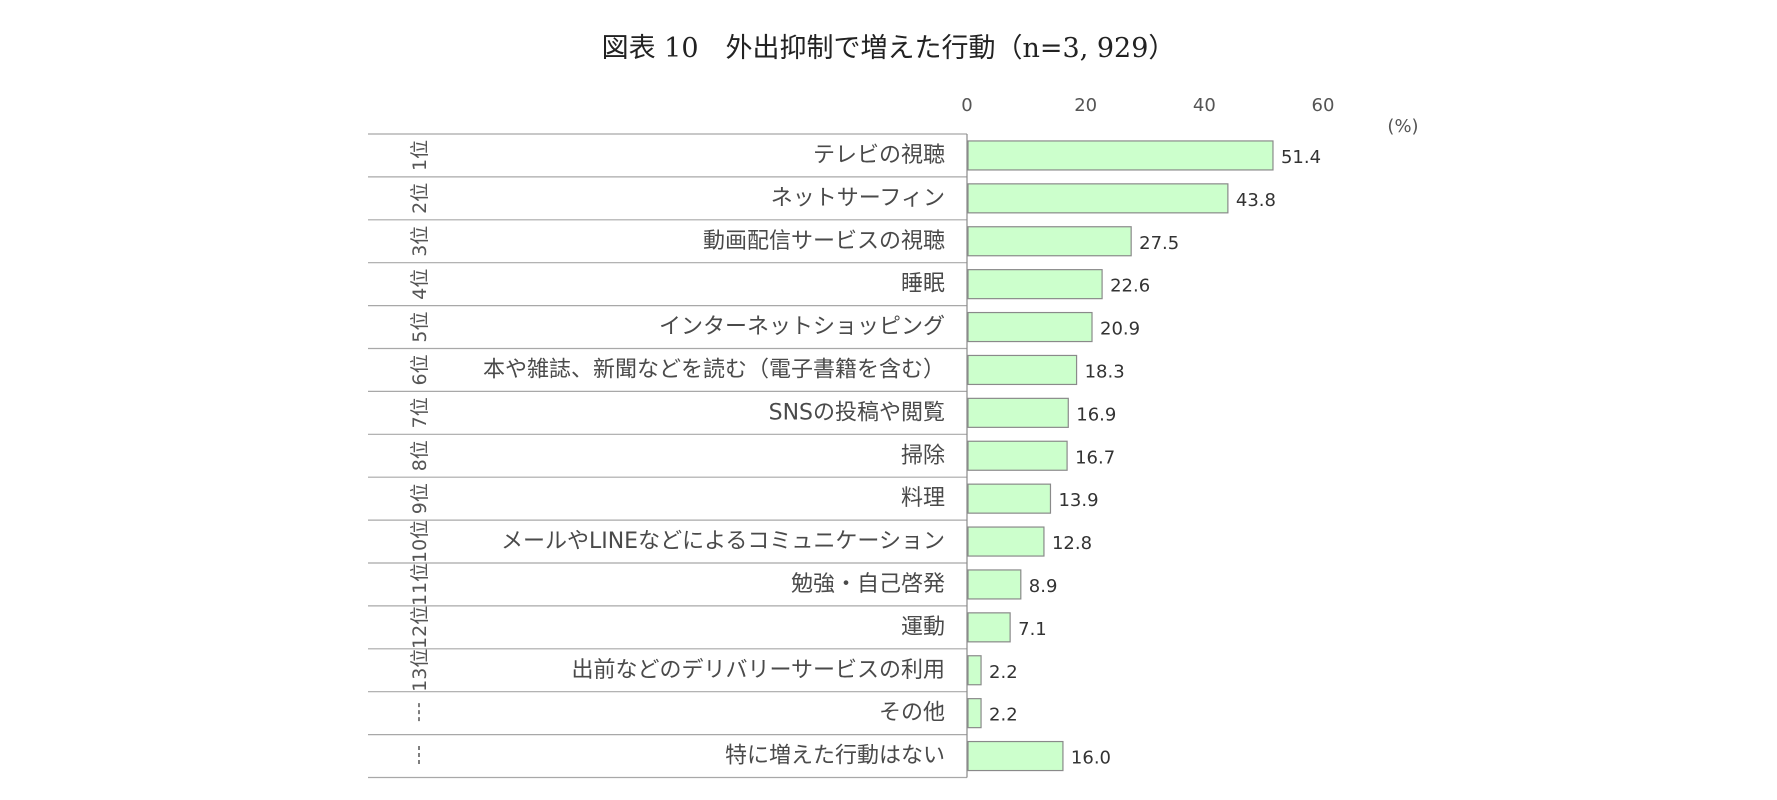 This screenshot has width=1777, height=800. Describe the element at coordinates (835, 756) in the screenshot. I see `category-label: 特に増えた行動はない` at that location.